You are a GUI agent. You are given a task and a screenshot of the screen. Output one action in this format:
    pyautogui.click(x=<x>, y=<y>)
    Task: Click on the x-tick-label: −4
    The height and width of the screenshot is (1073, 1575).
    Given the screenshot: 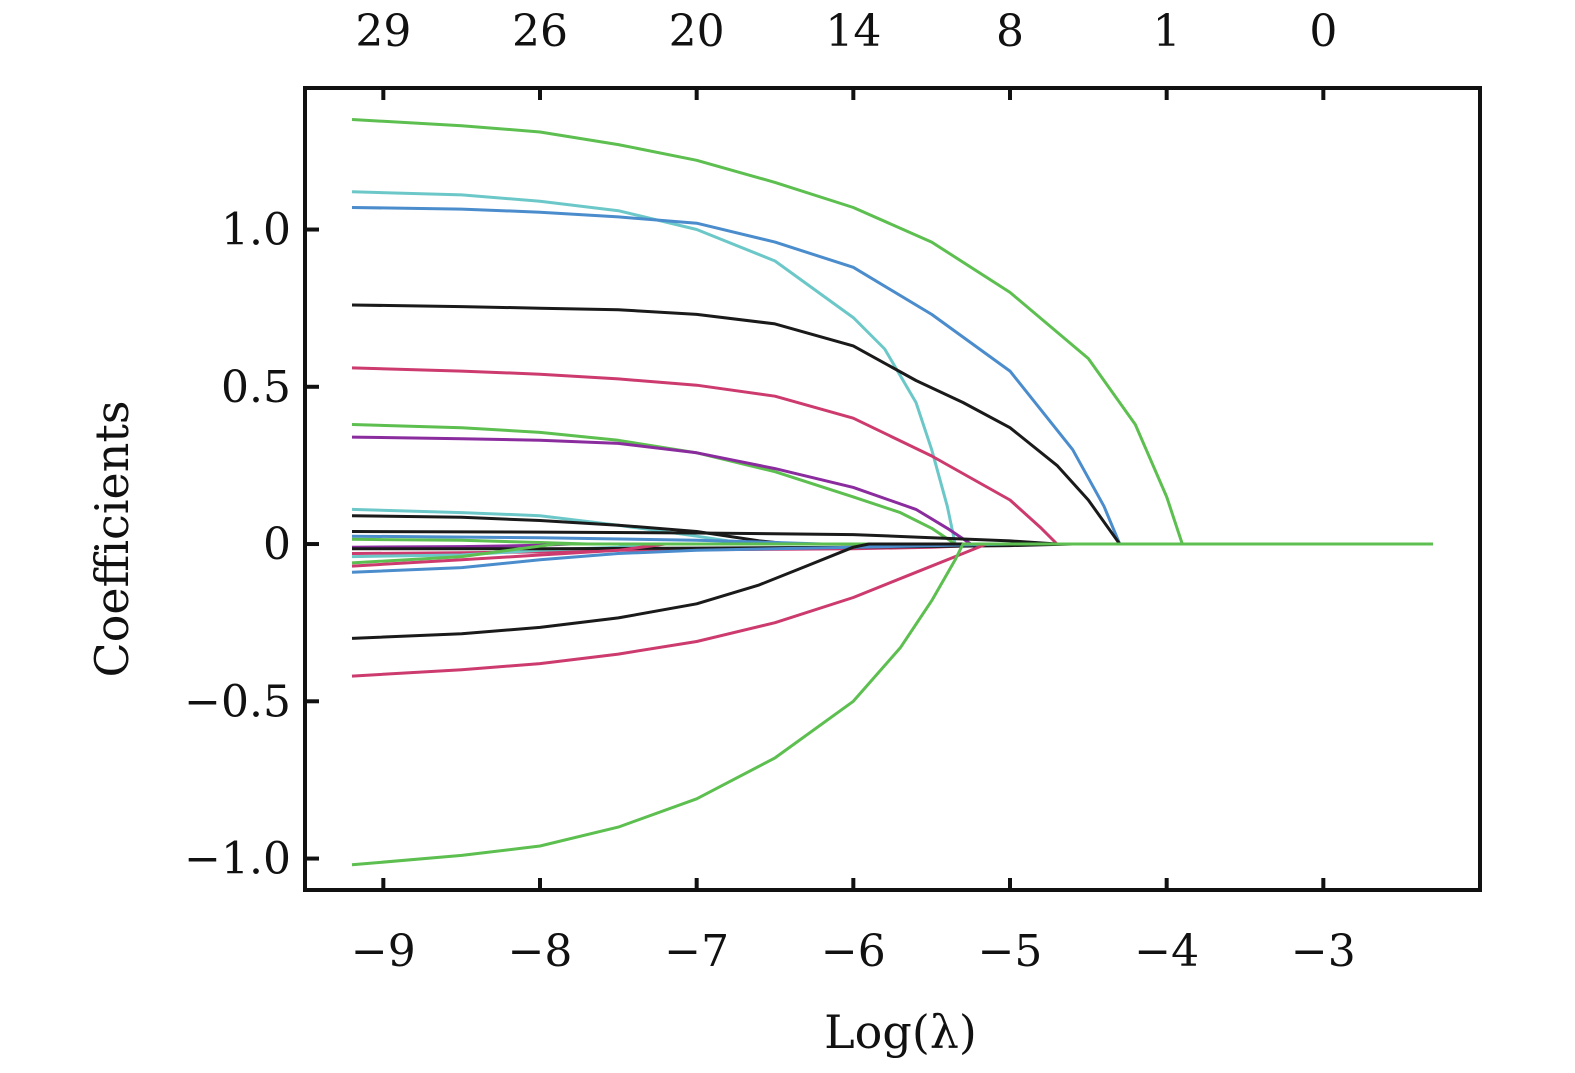 What is the action you would take?
    pyautogui.click(x=1166, y=951)
    